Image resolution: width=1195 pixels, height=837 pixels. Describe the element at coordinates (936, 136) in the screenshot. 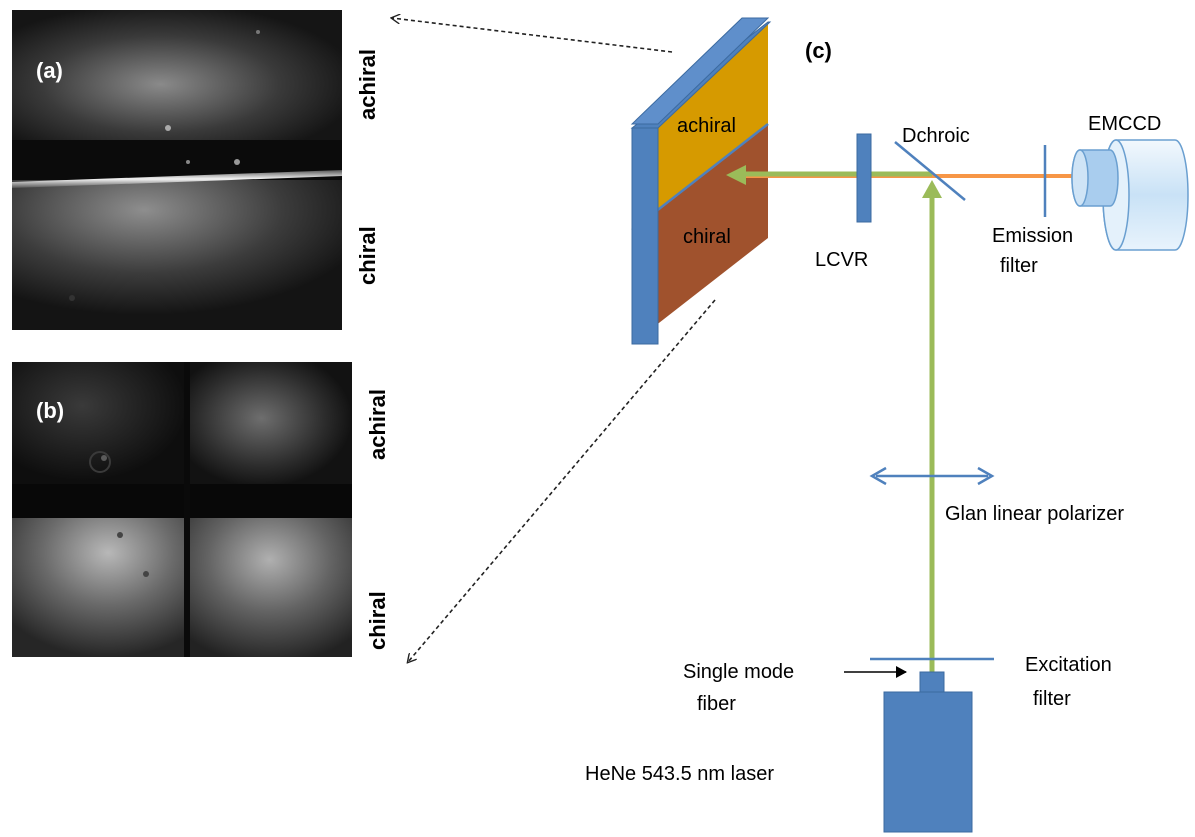

I see `dichroic-label: Dchroic` at that location.